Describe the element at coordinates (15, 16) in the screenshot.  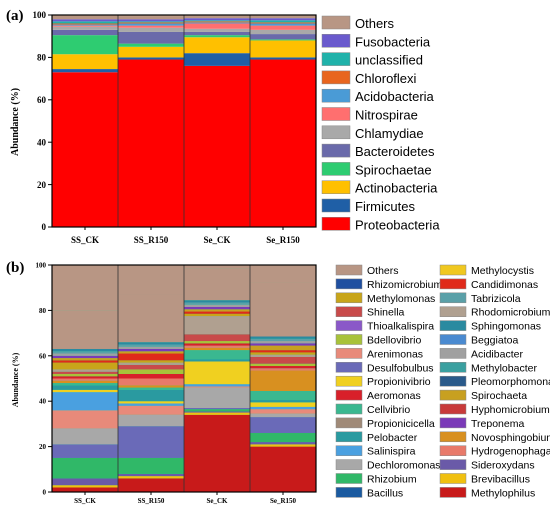
I see `panel-a-label: (a)` at that location.